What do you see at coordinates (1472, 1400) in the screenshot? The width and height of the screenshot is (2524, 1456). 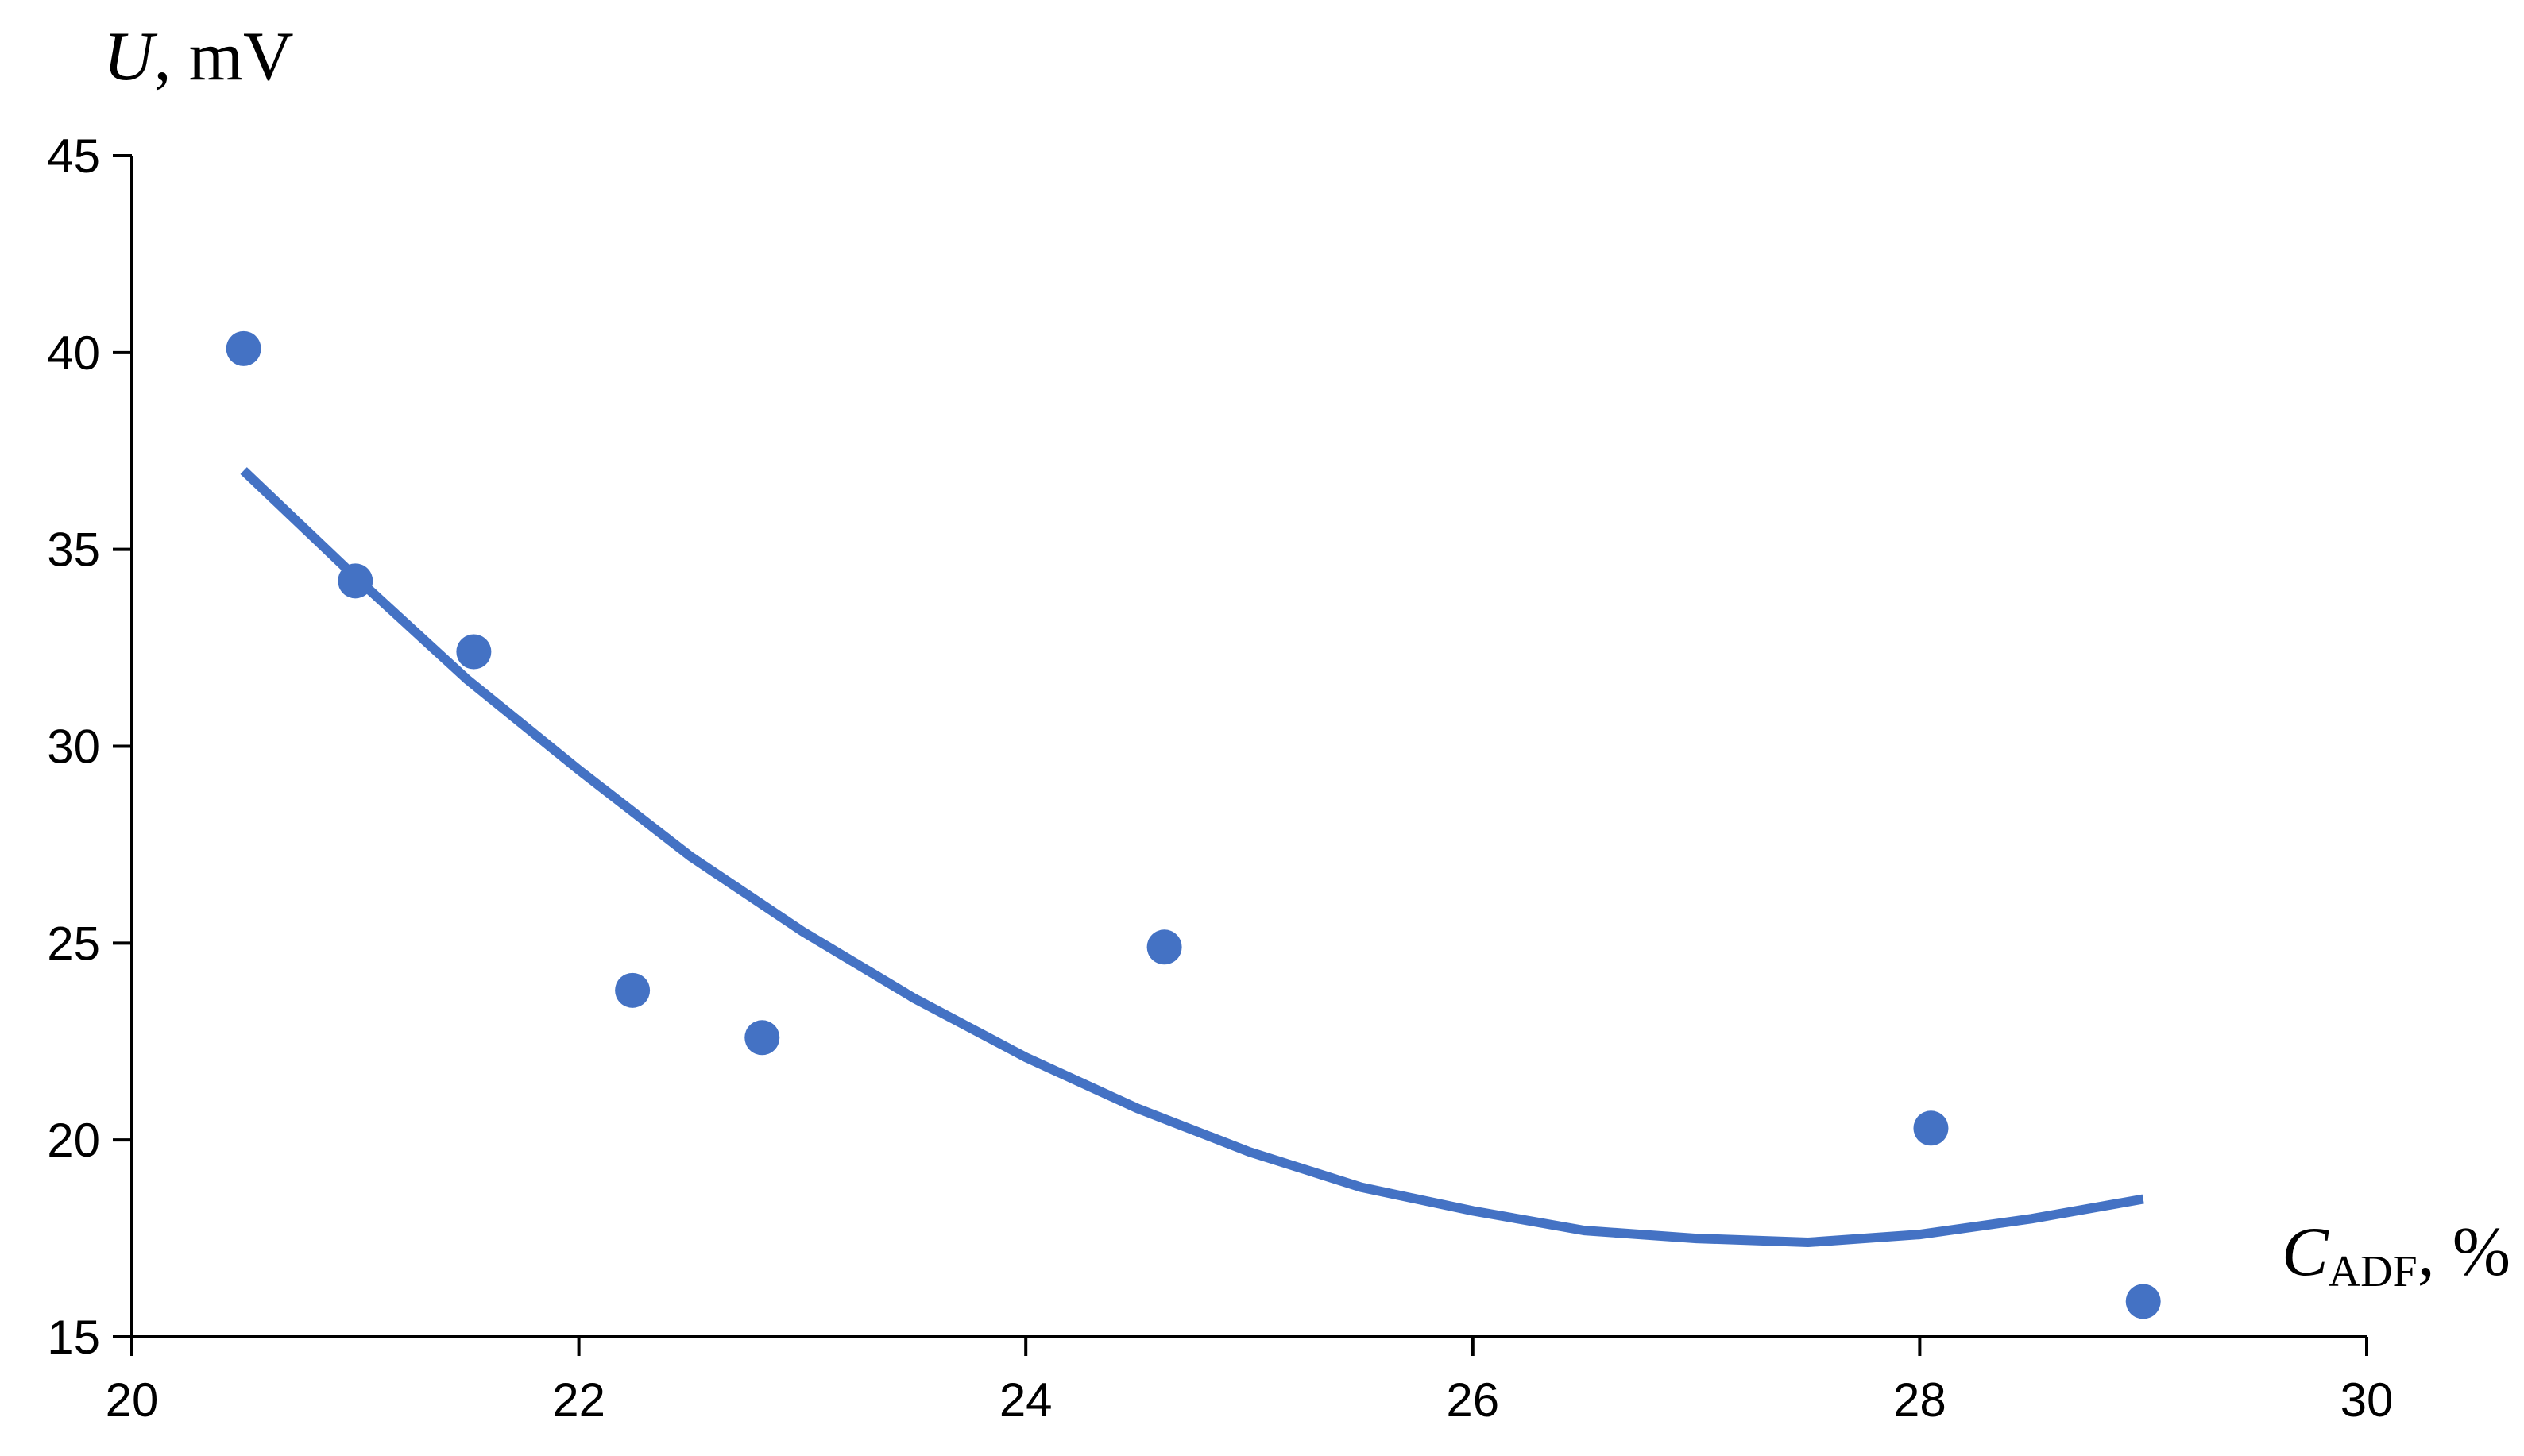 I see `x-tick-label: 26` at bounding box center [1472, 1400].